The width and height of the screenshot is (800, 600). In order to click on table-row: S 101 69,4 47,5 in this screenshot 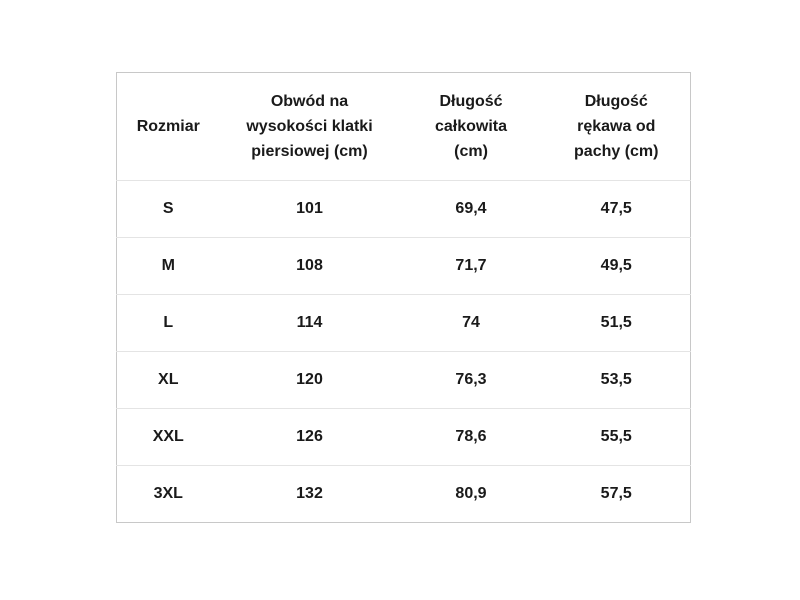, I will do `click(403, 209)`.